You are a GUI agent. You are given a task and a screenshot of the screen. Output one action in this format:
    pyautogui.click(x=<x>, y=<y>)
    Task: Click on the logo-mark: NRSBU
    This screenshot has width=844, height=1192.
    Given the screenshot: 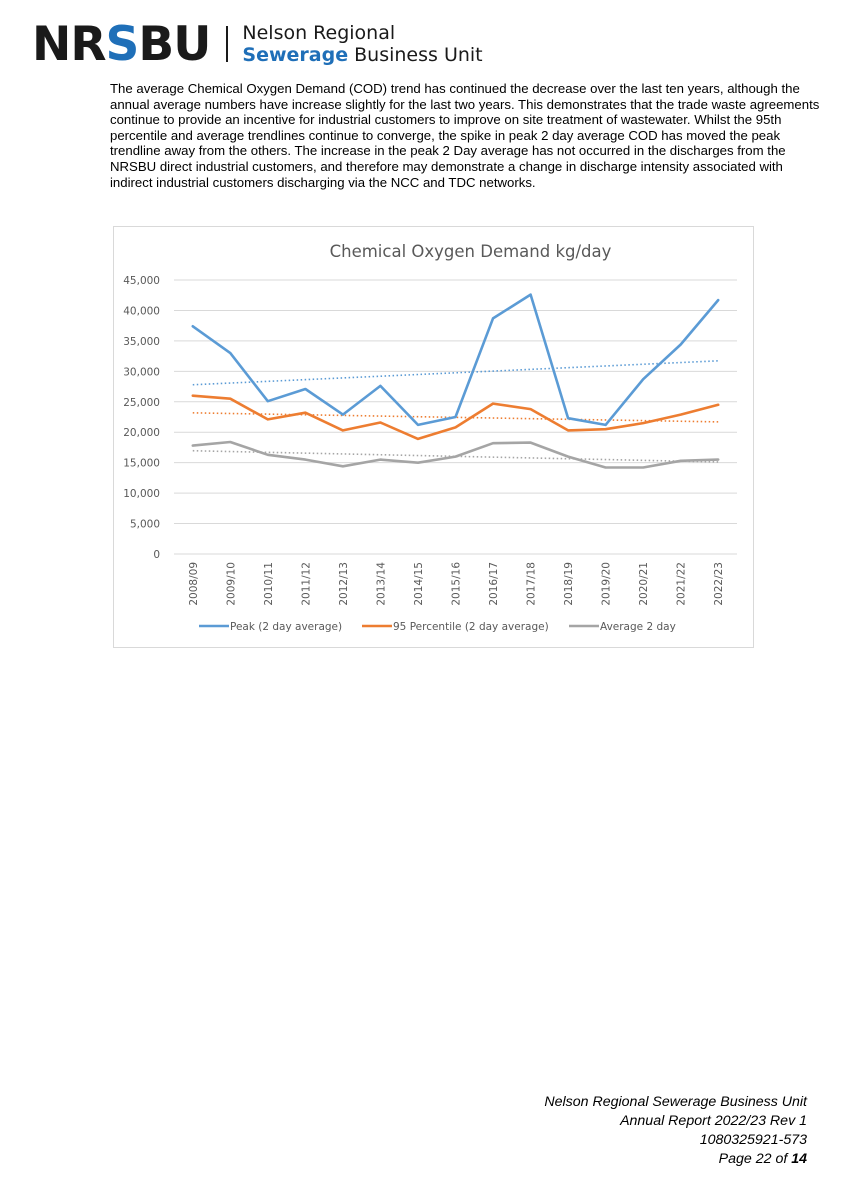 What is the action you would take?
    pyautogui.click(x=121, y=44)
    